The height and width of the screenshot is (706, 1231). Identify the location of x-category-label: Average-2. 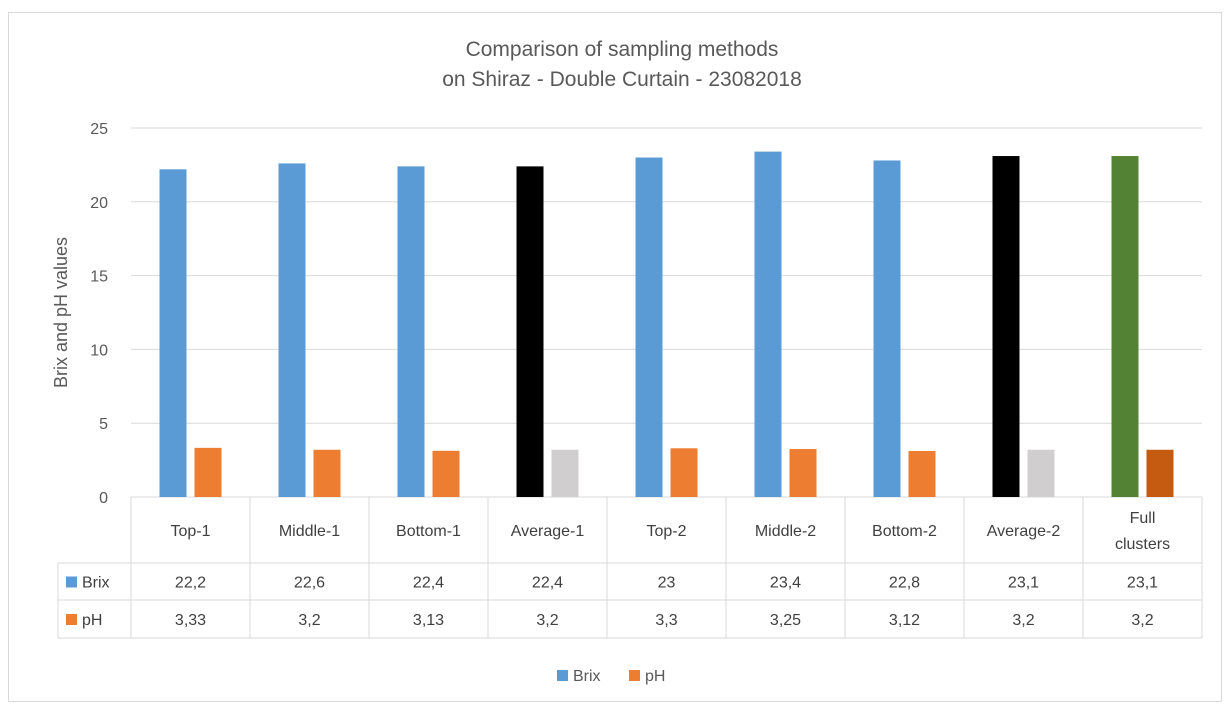
(1024, 531).